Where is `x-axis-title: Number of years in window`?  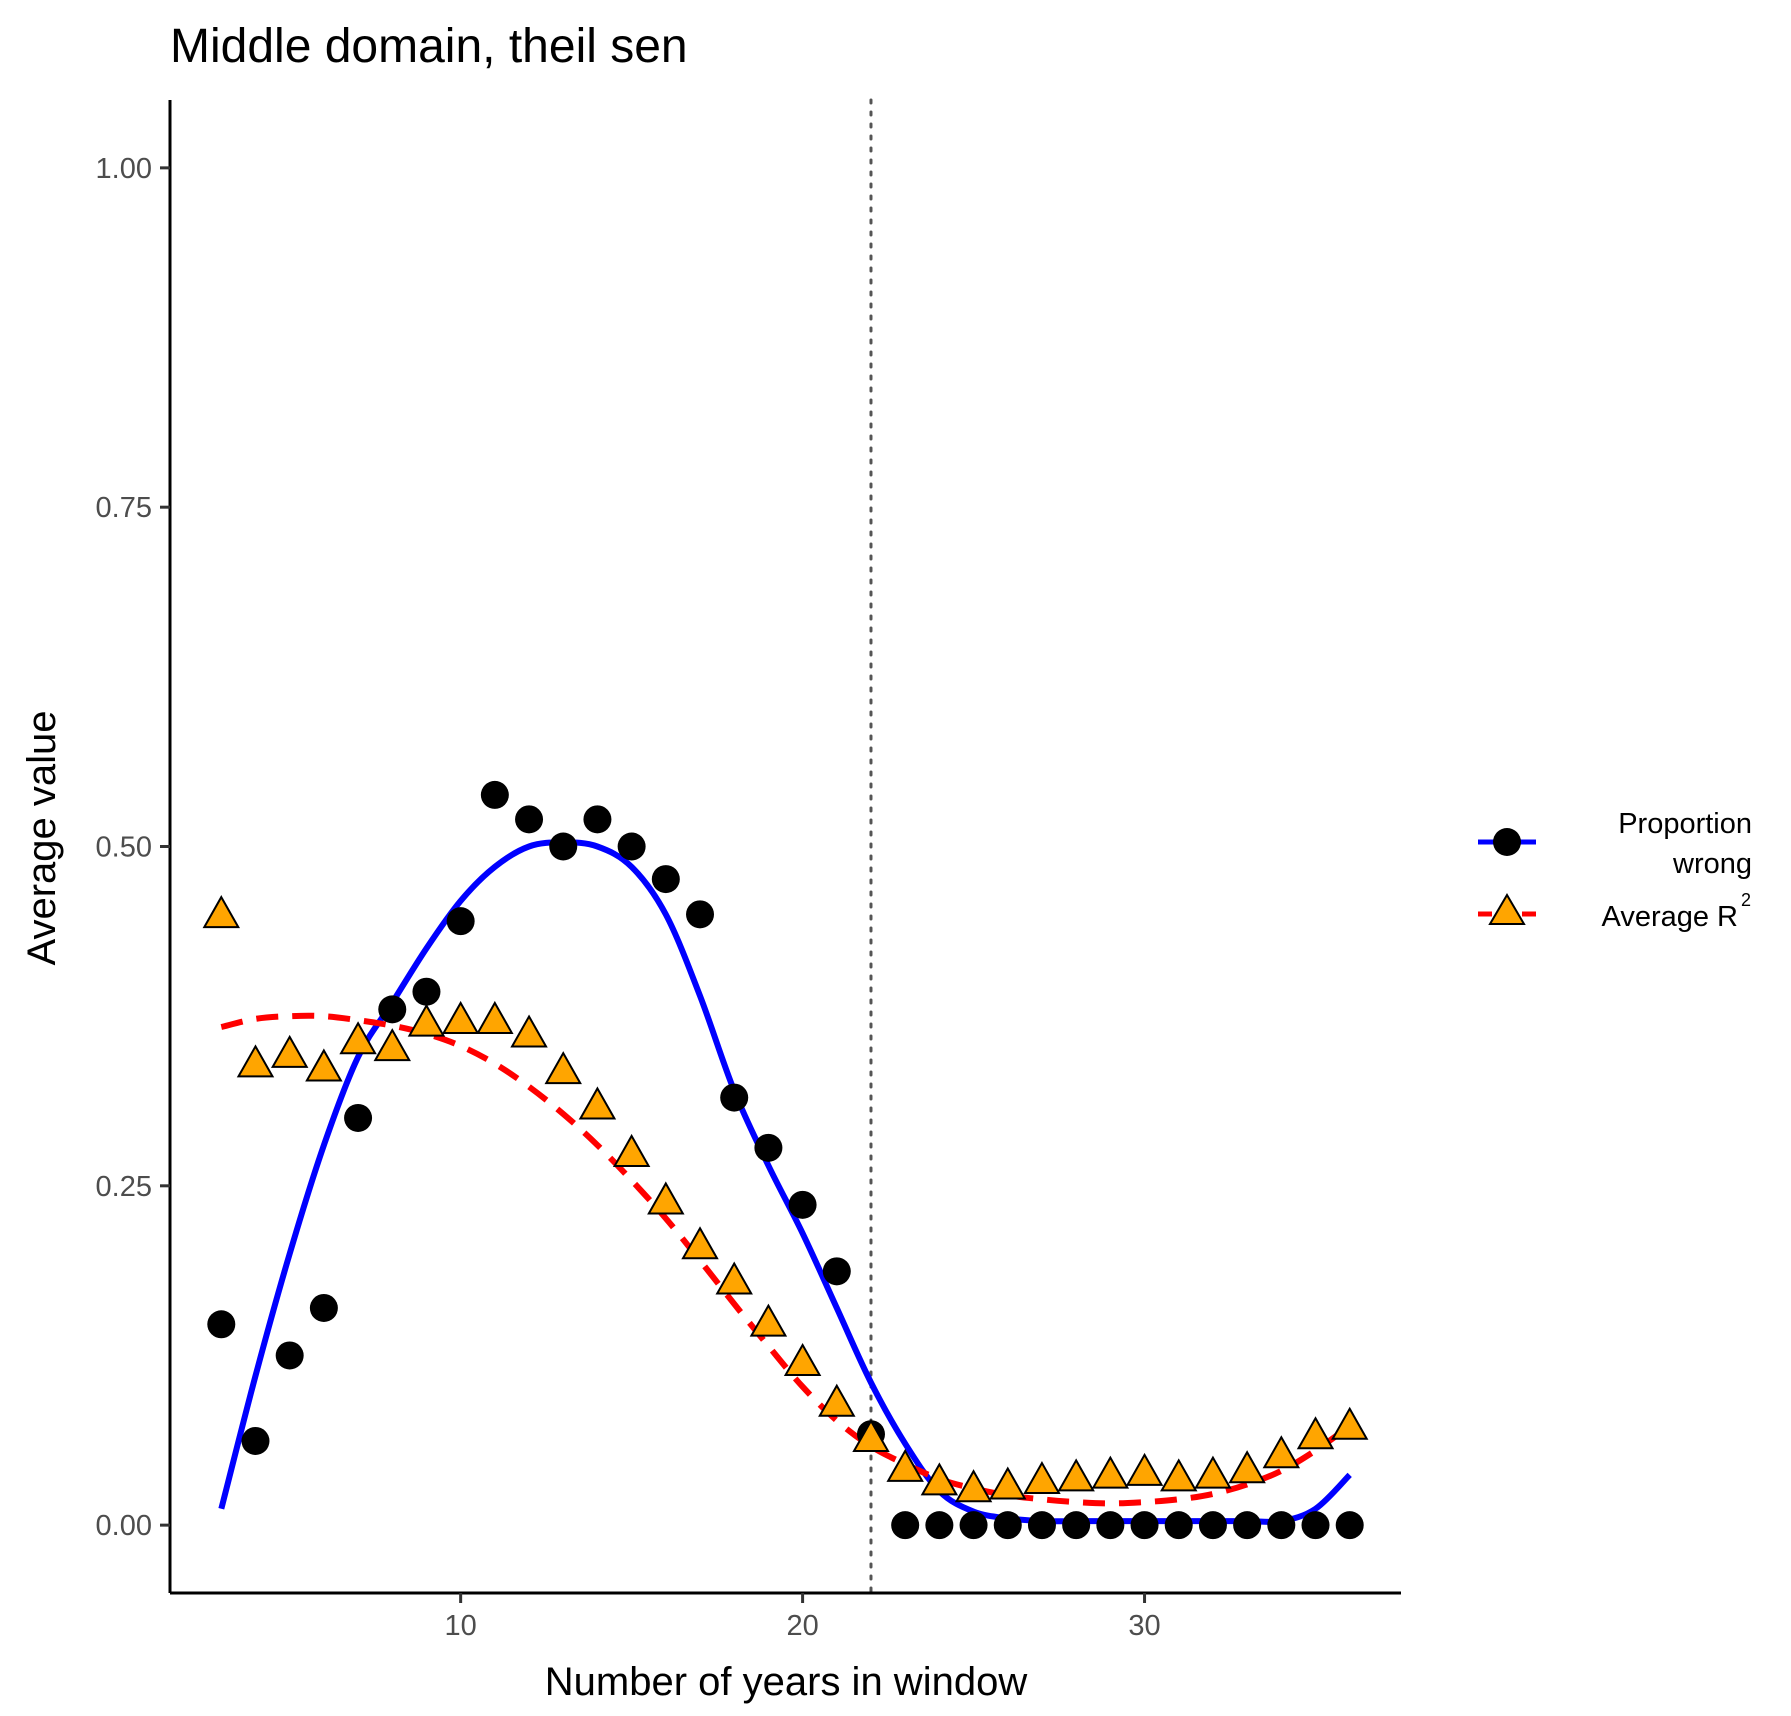 x-axis-title: Number of years in window is located at coordinates (786, 1682).